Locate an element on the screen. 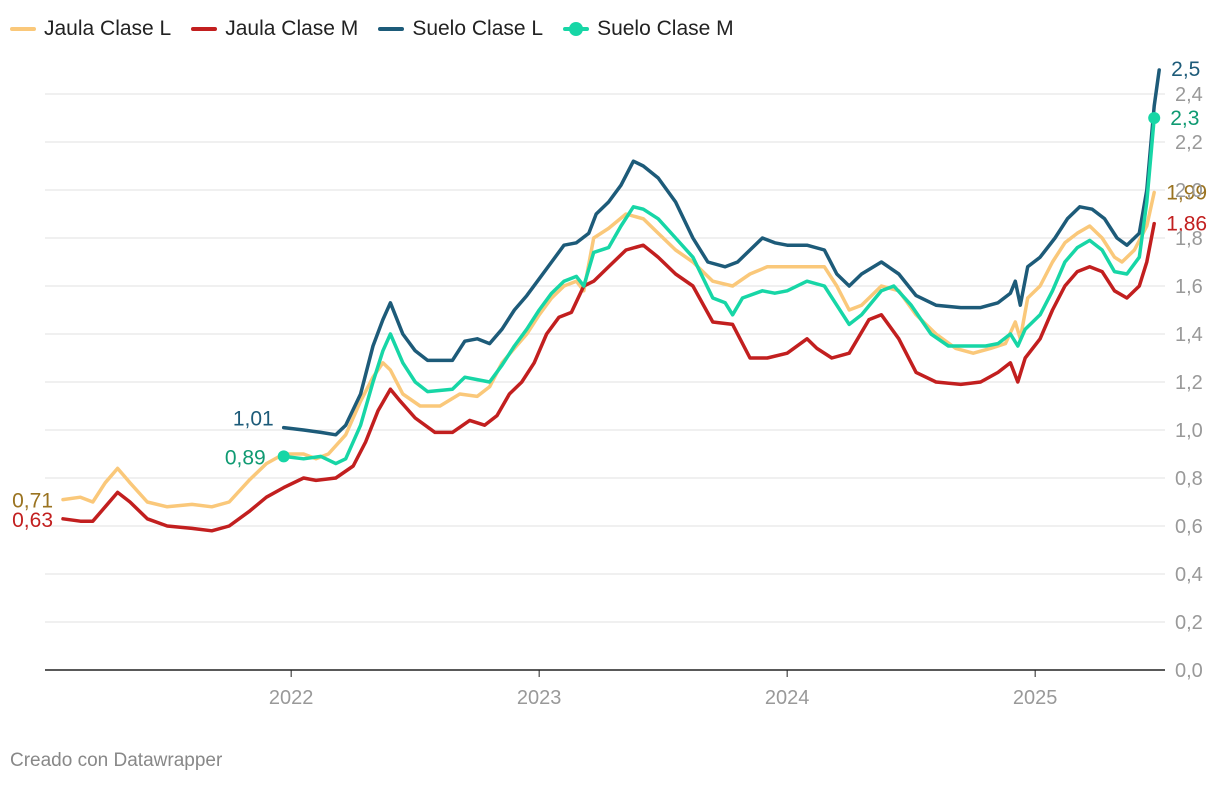  footer-credit: Creado con Datawrapper is located at coordinates (116, 760).